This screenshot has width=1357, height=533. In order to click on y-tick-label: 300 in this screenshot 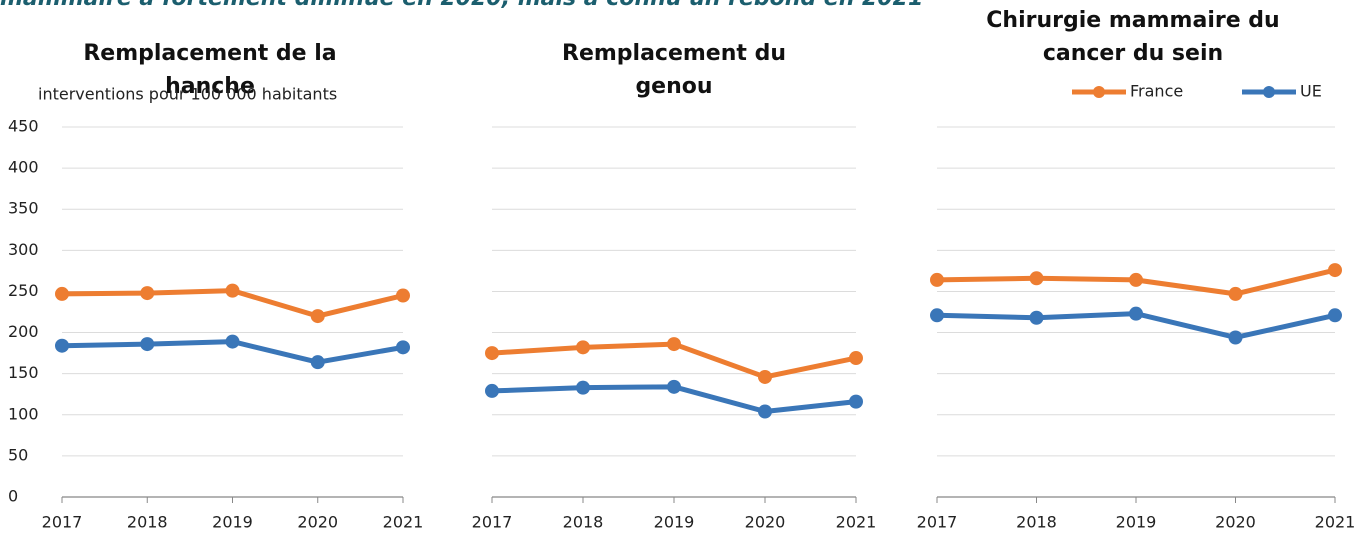, I will do `click(23, 249)`.